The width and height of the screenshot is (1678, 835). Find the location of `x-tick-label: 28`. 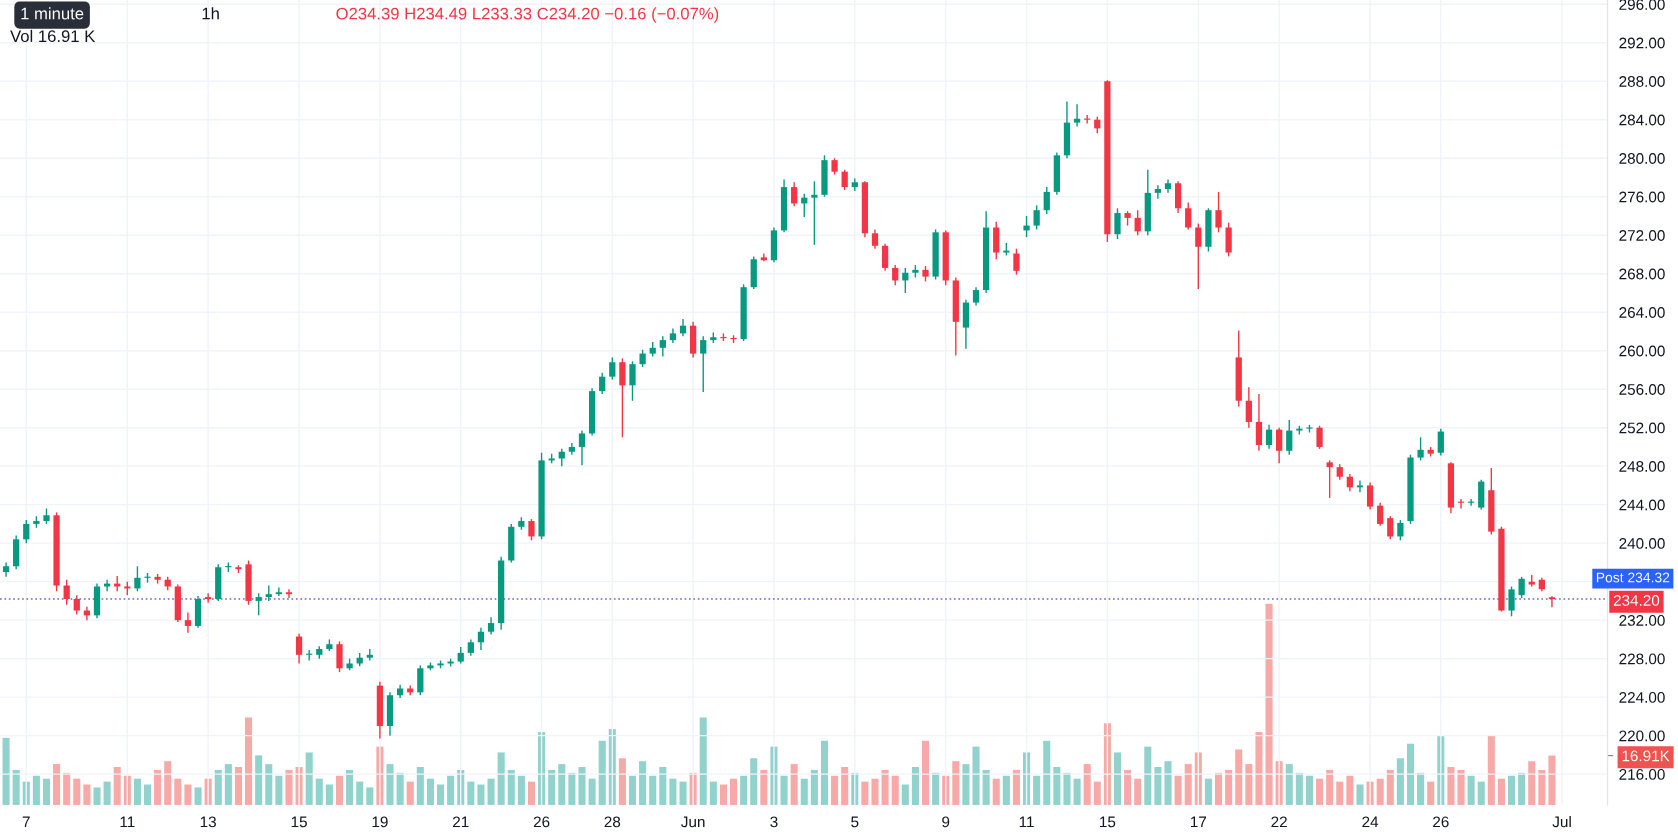

x-tick-label: 28 is located at coordinates (612, 822).